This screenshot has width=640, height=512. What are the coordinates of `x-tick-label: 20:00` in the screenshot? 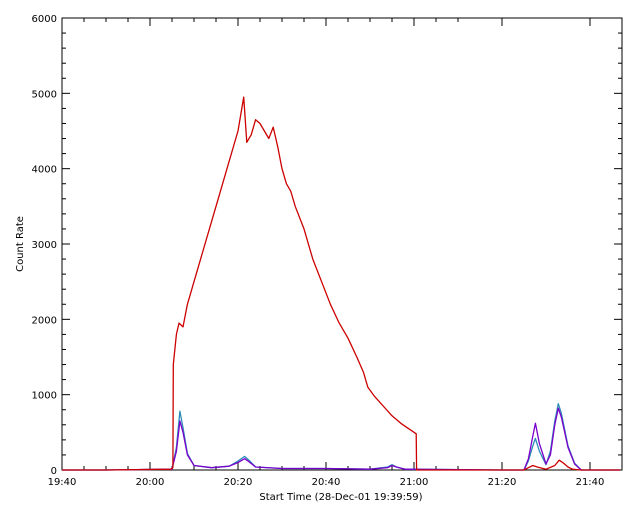 It's located at (150, 482).